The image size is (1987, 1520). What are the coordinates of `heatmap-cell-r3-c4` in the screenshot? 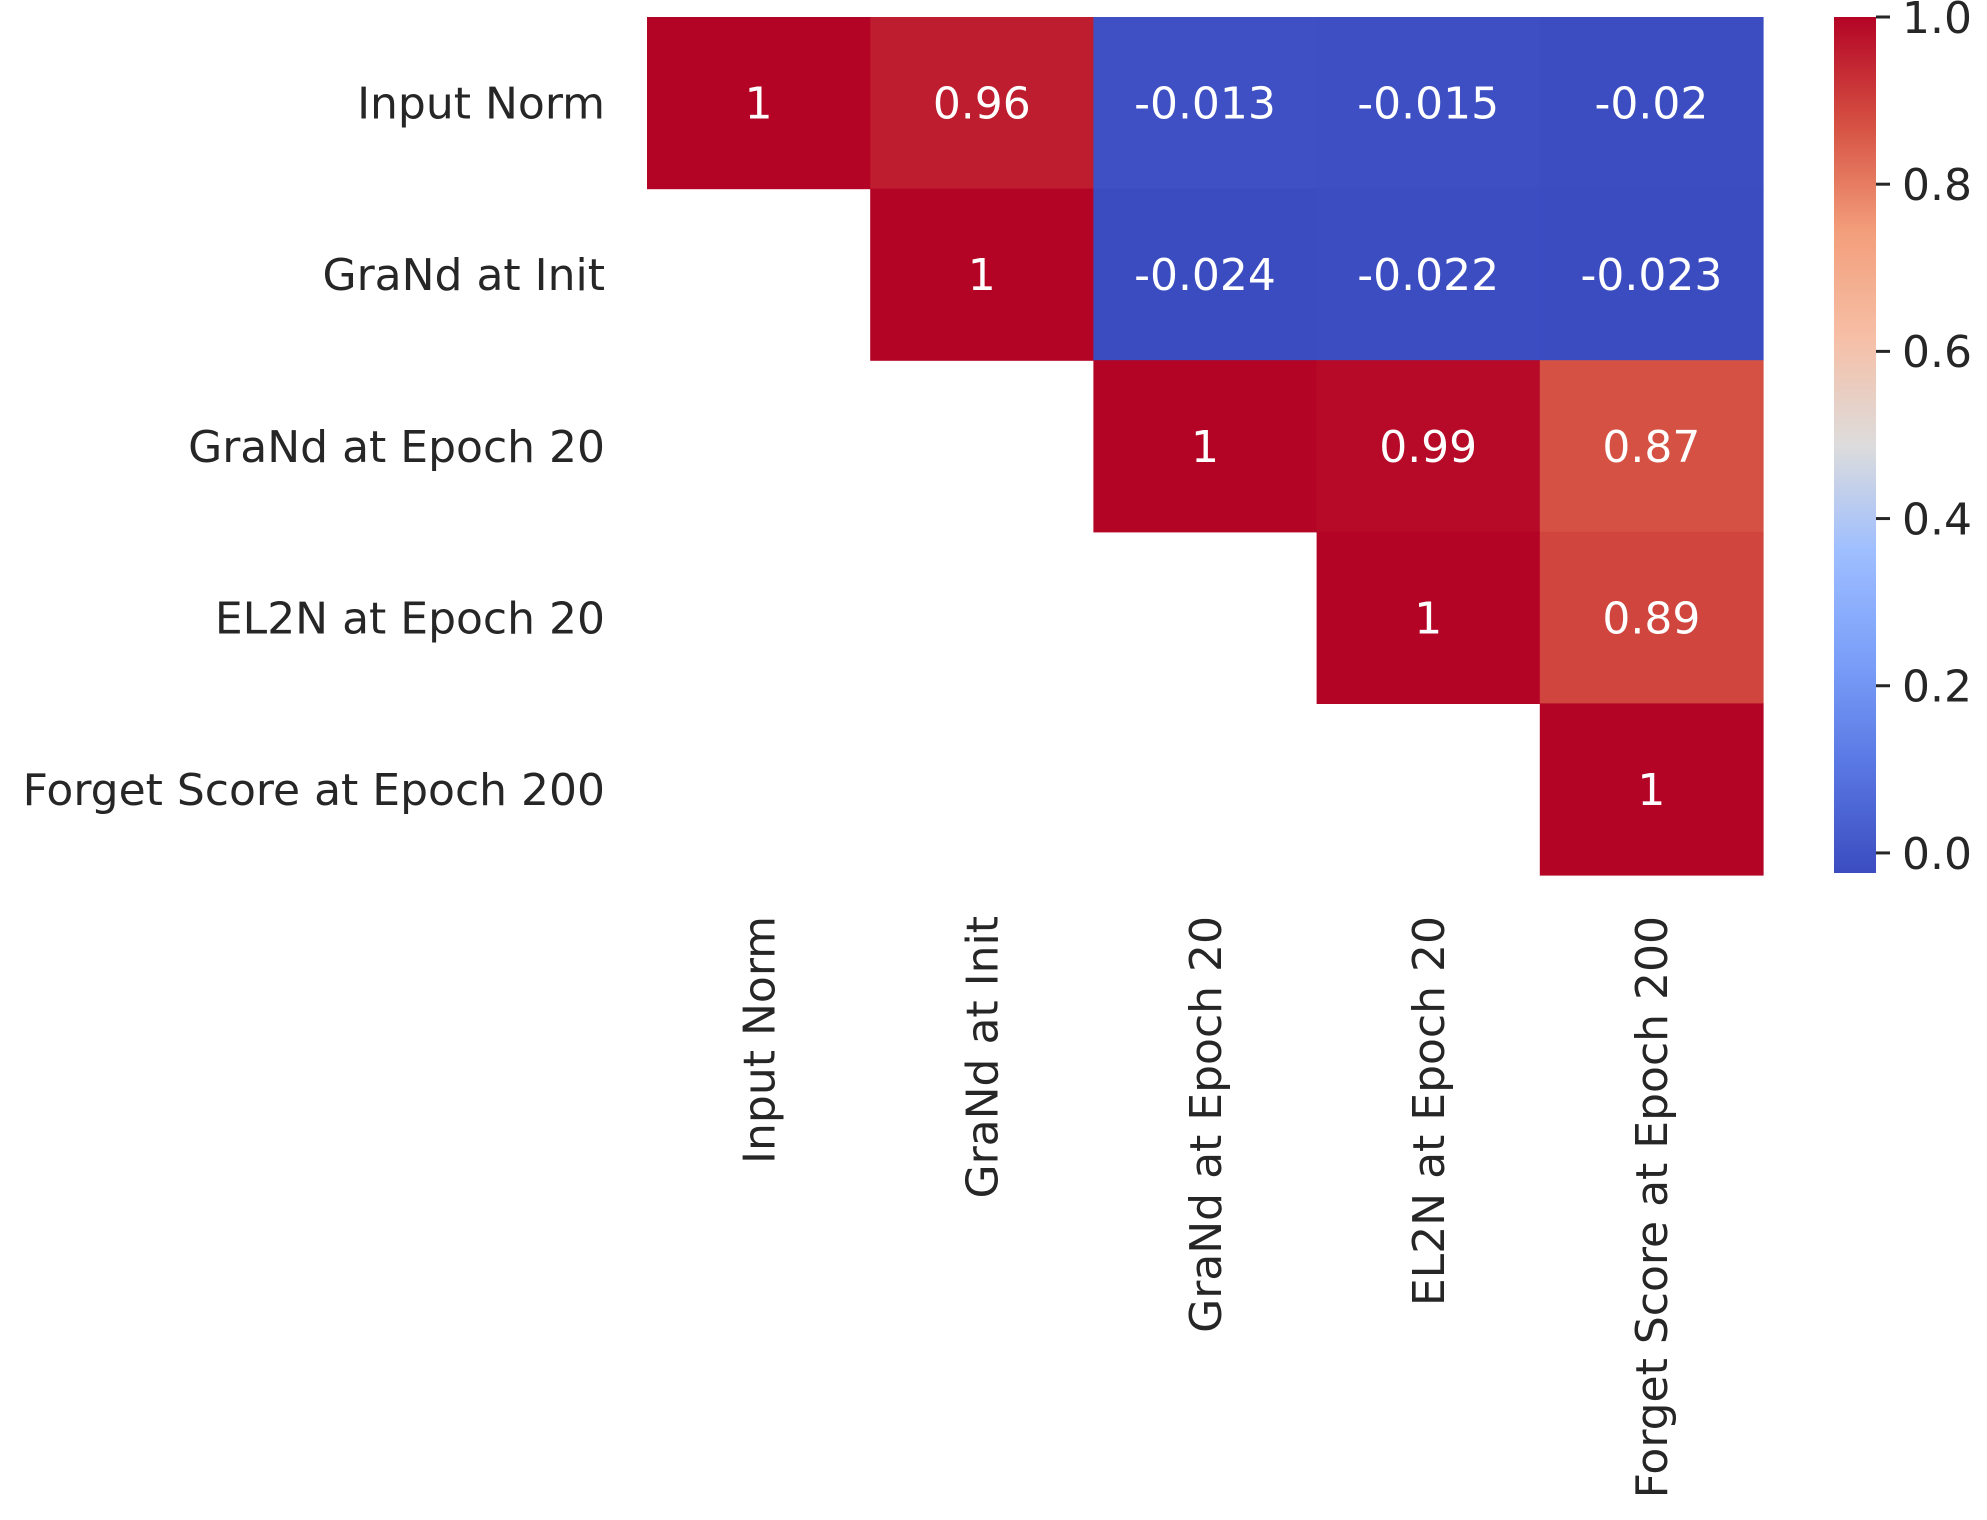 It's located at (1651, 617).